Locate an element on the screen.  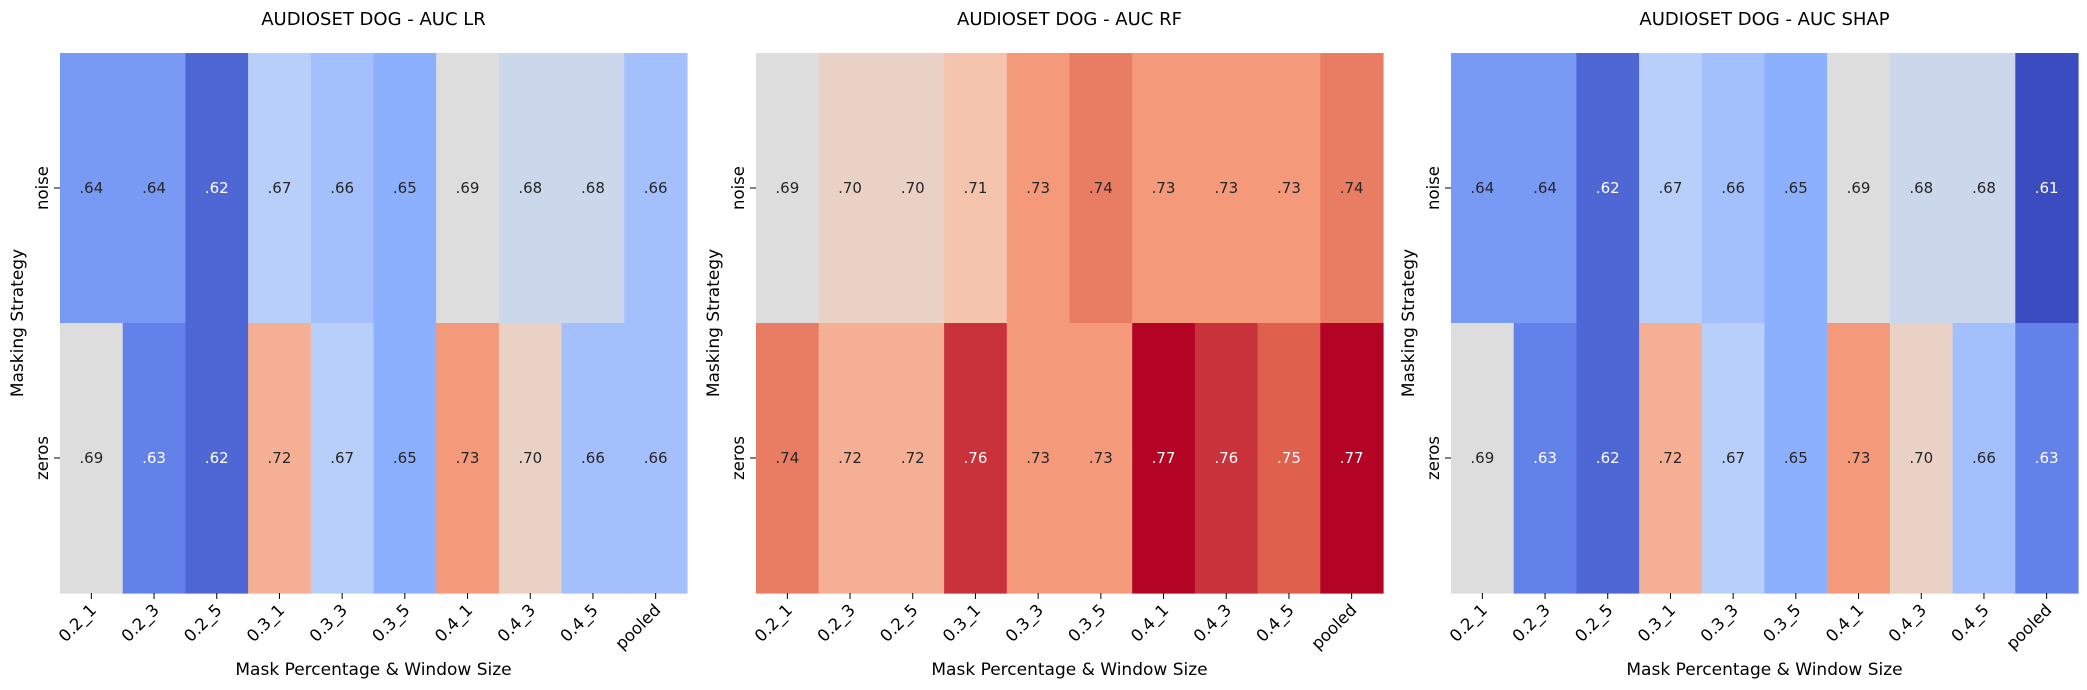
x-tick-label: pooled is located at coordinates (638, 626).